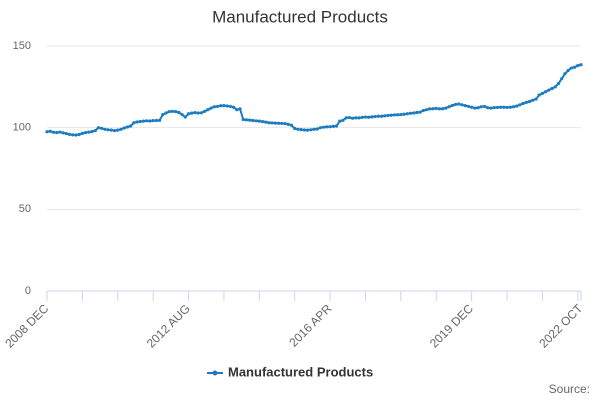 This screenshot has height=405, width=600. Describe the element at coordinates (215, 373) in the screenshot. I see `legend-marker` at that location.